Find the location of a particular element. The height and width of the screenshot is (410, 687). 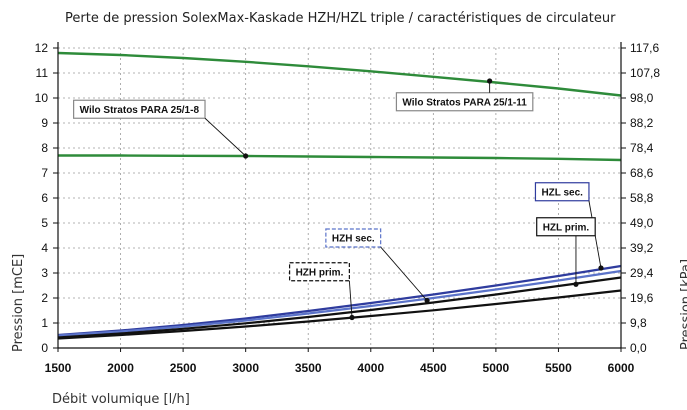

y-tick-label-right: 58,8 is located at coordinates (642, 198).